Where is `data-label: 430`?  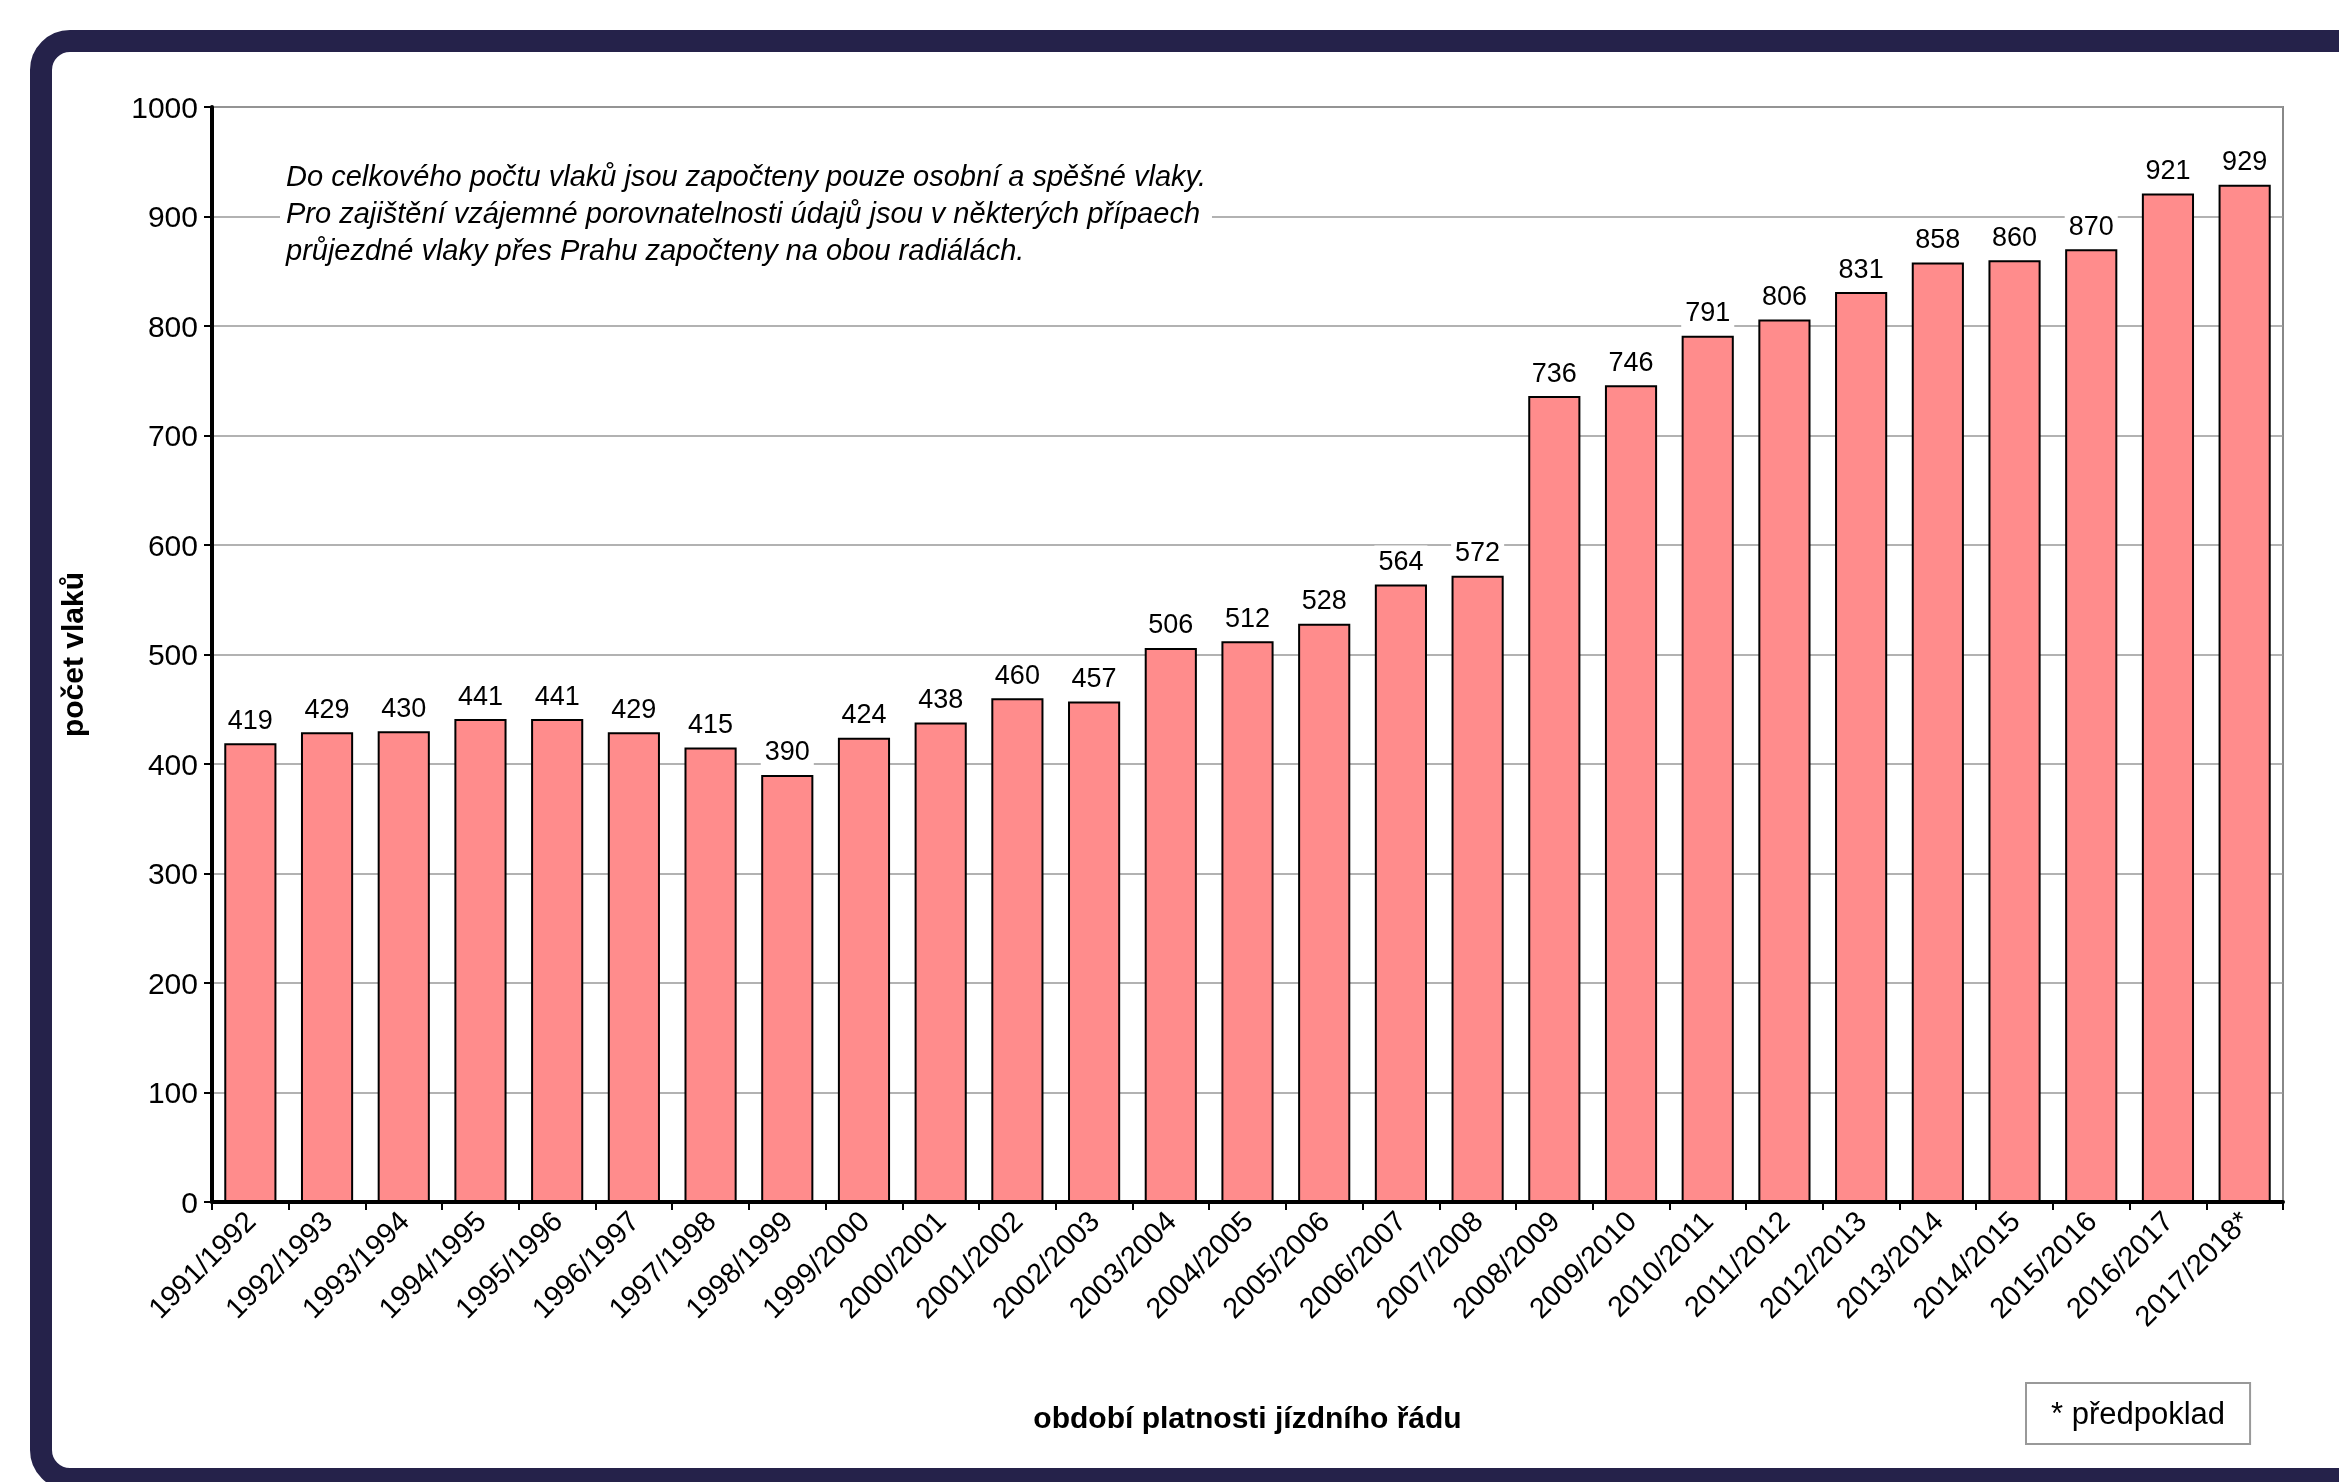
data-label: 430 is located at coordinates (404, 707).